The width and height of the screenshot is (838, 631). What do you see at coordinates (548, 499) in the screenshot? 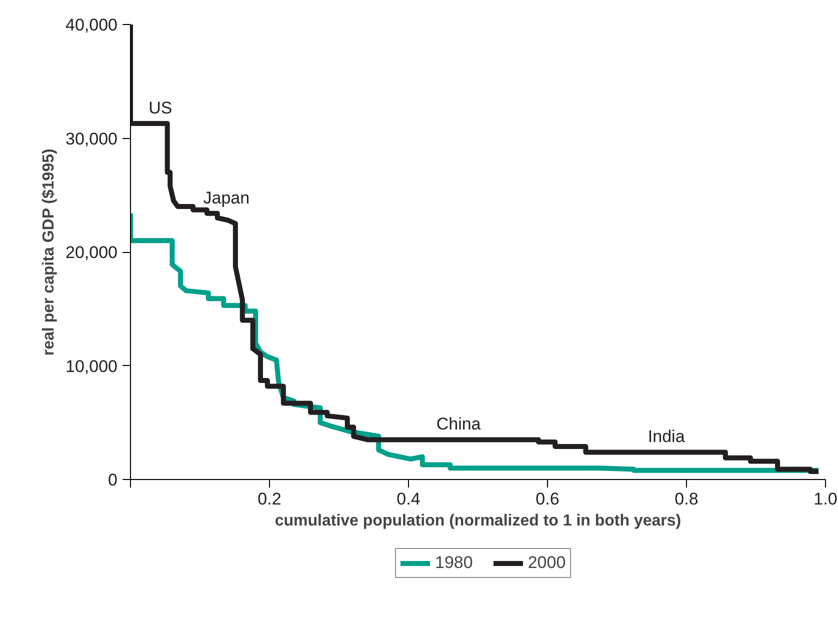
I see `x-tick-label: 0.6` at bounding box center [548, 499].